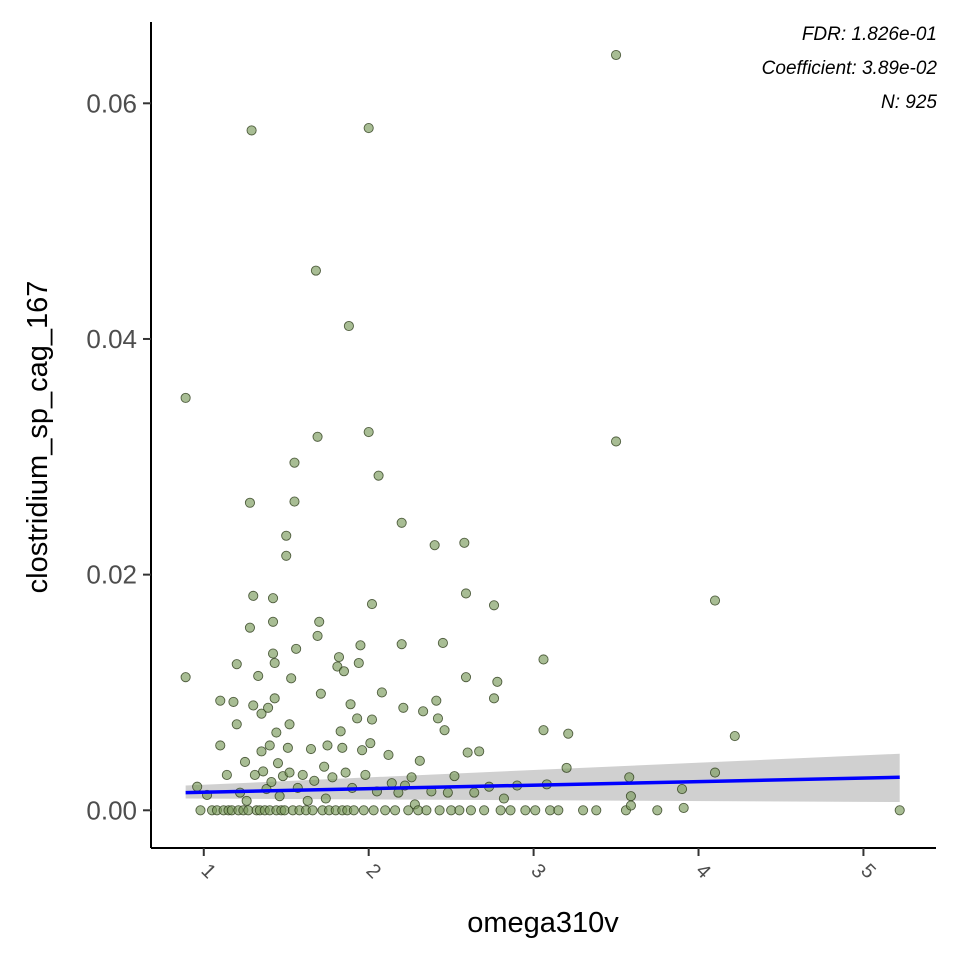 Image resolution: width=960 pixels, height=960 pixels. Describe the element at coordinates (111, 103) in the screenshot. I see `y-tick-label: 0.06` at that location.